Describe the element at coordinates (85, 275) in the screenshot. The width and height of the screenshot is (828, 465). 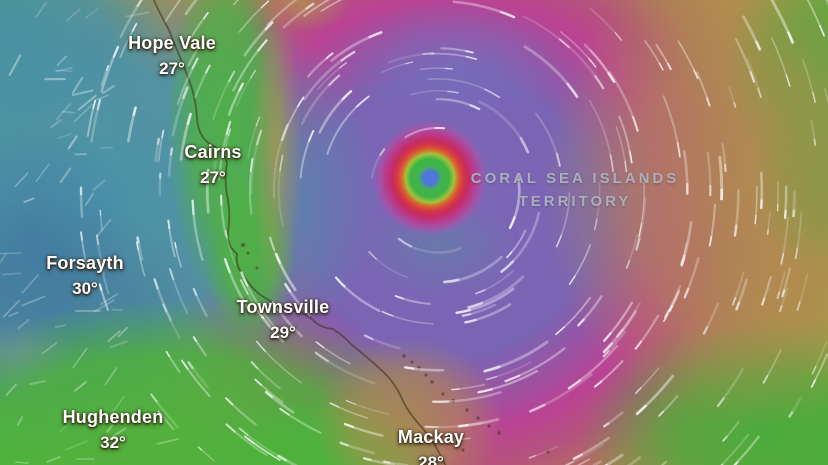
I see `city-label-forsayth: Forsayth 30°` at that location.